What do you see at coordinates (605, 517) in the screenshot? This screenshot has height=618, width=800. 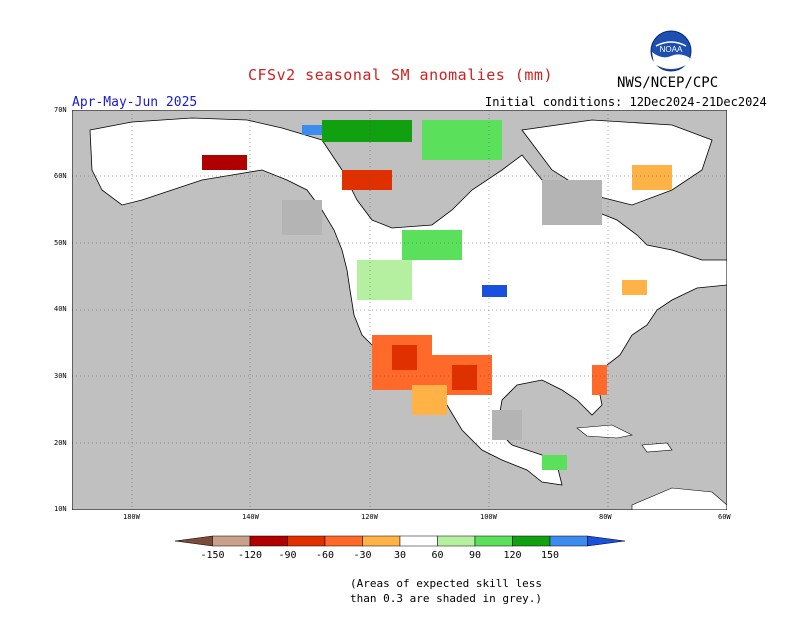 I see `lon-label: 80W` at bounding box center [605, 517].